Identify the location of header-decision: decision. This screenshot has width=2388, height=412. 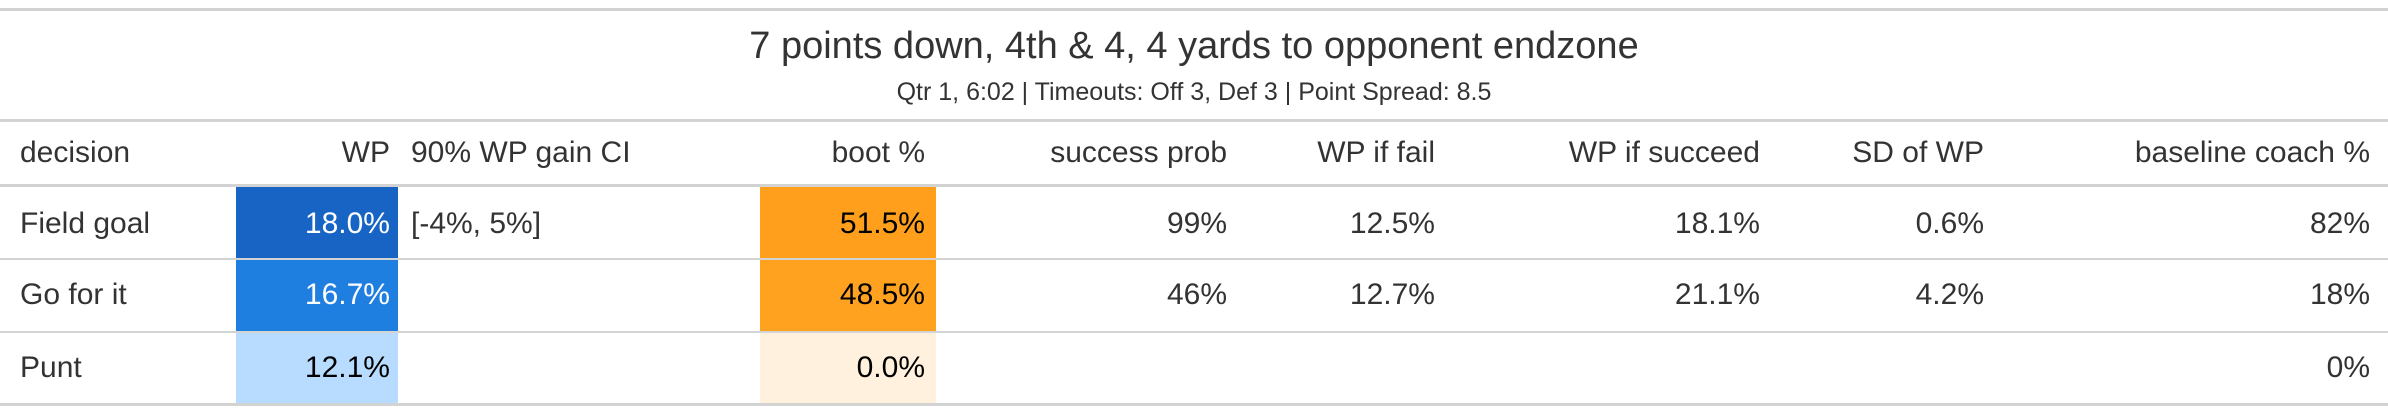
(75, 152).